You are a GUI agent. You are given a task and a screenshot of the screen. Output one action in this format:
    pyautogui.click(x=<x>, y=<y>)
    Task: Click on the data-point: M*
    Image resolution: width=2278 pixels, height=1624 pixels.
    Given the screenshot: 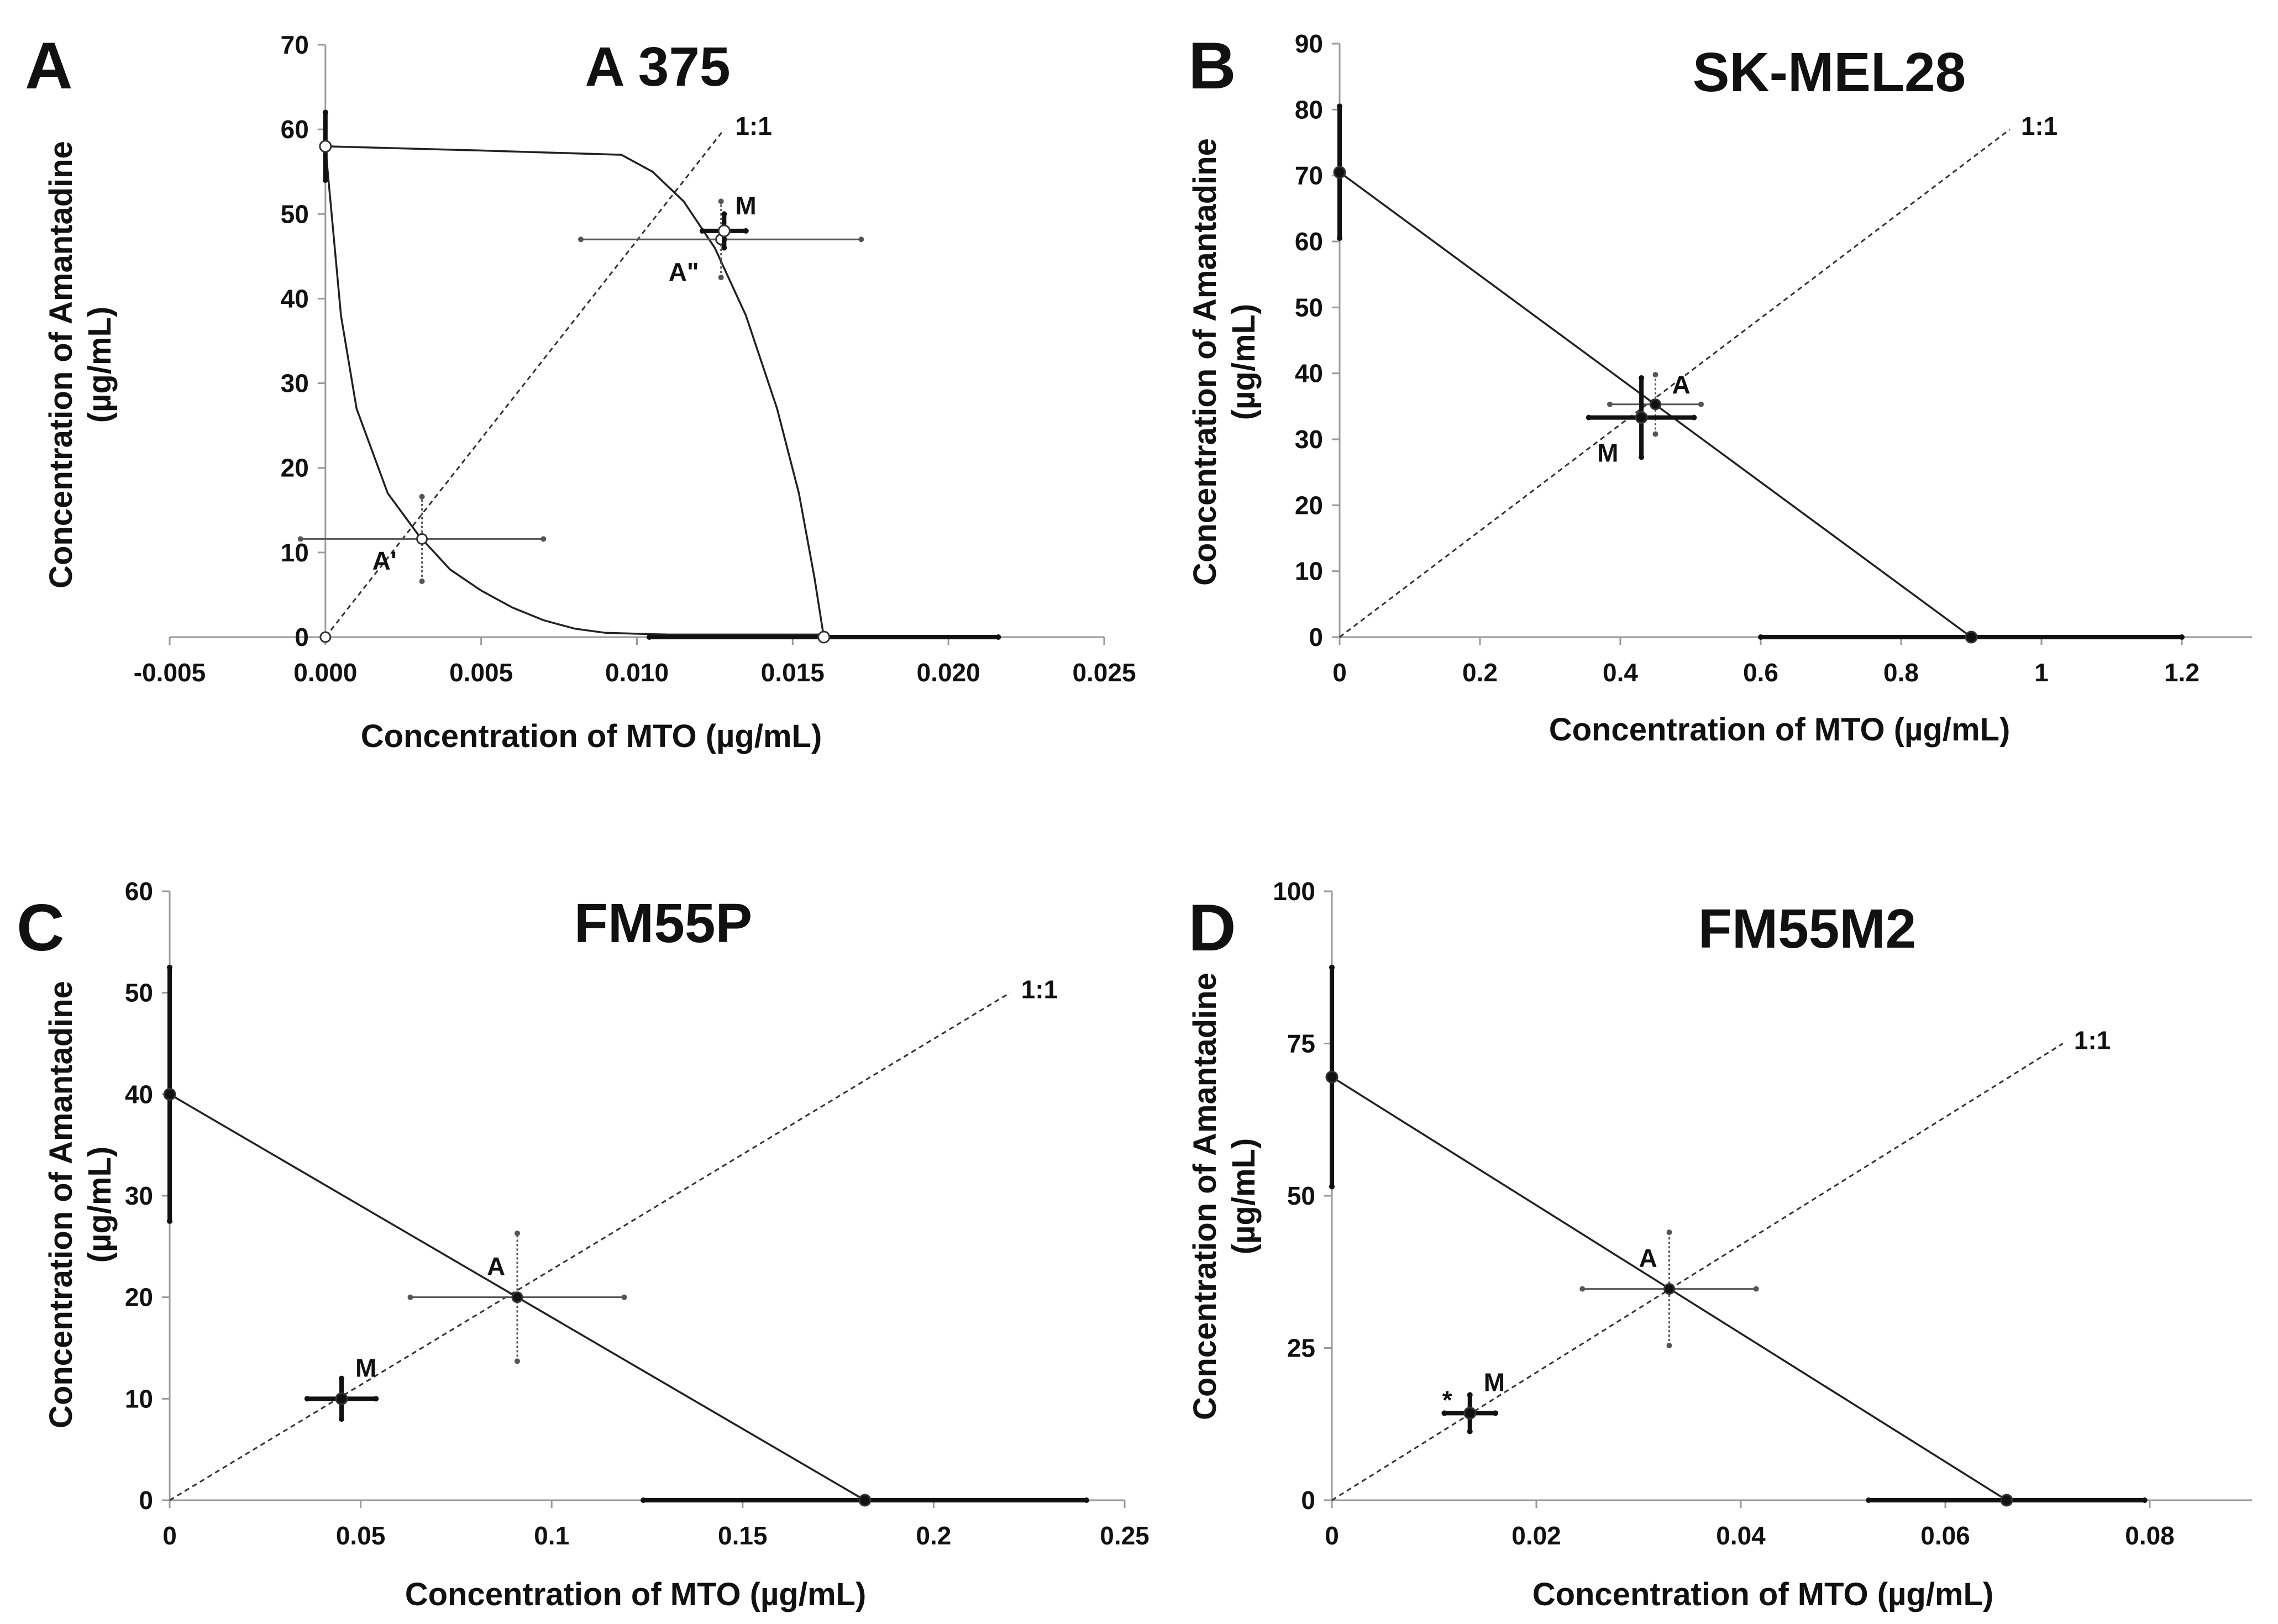 What is the action you would take?
    pyautogui.click(x=1473, y=1401)
    